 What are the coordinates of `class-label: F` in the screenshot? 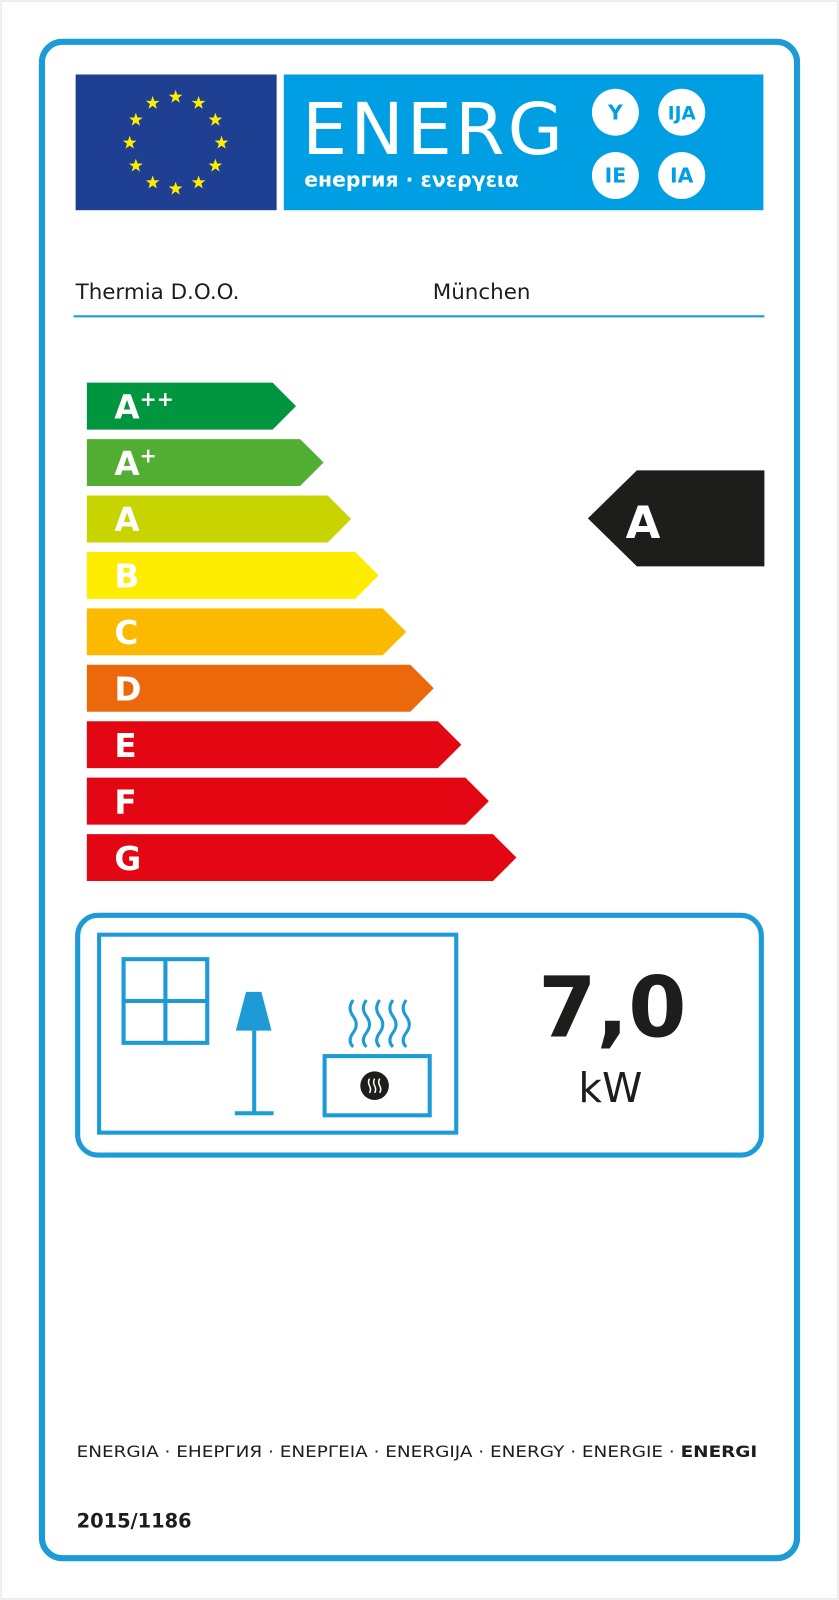 It's located at (125, 802).